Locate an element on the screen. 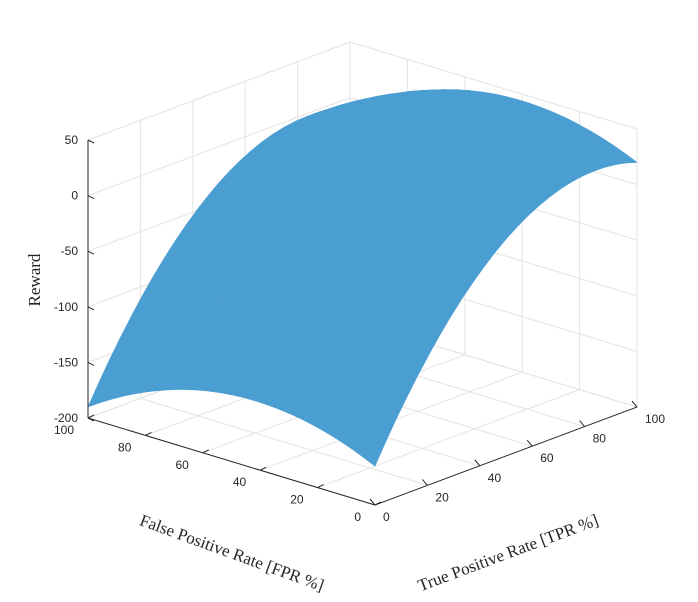 This screenshot has height=602, width=698. z-tick-label: 0 is located at coordinates (74, 196).